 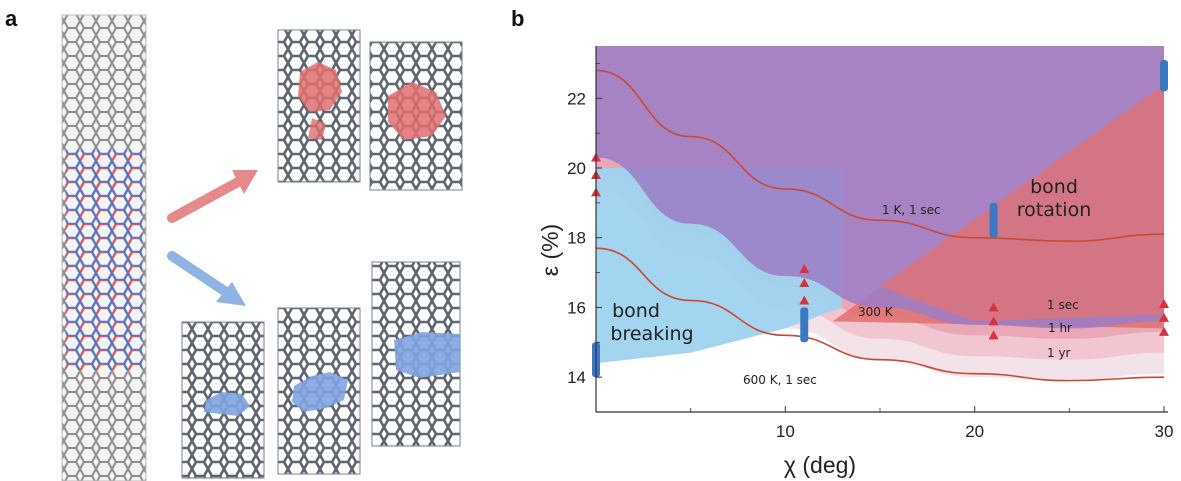 I want to click on x-axis-label: χ (deg), so click(x=820, y=465).